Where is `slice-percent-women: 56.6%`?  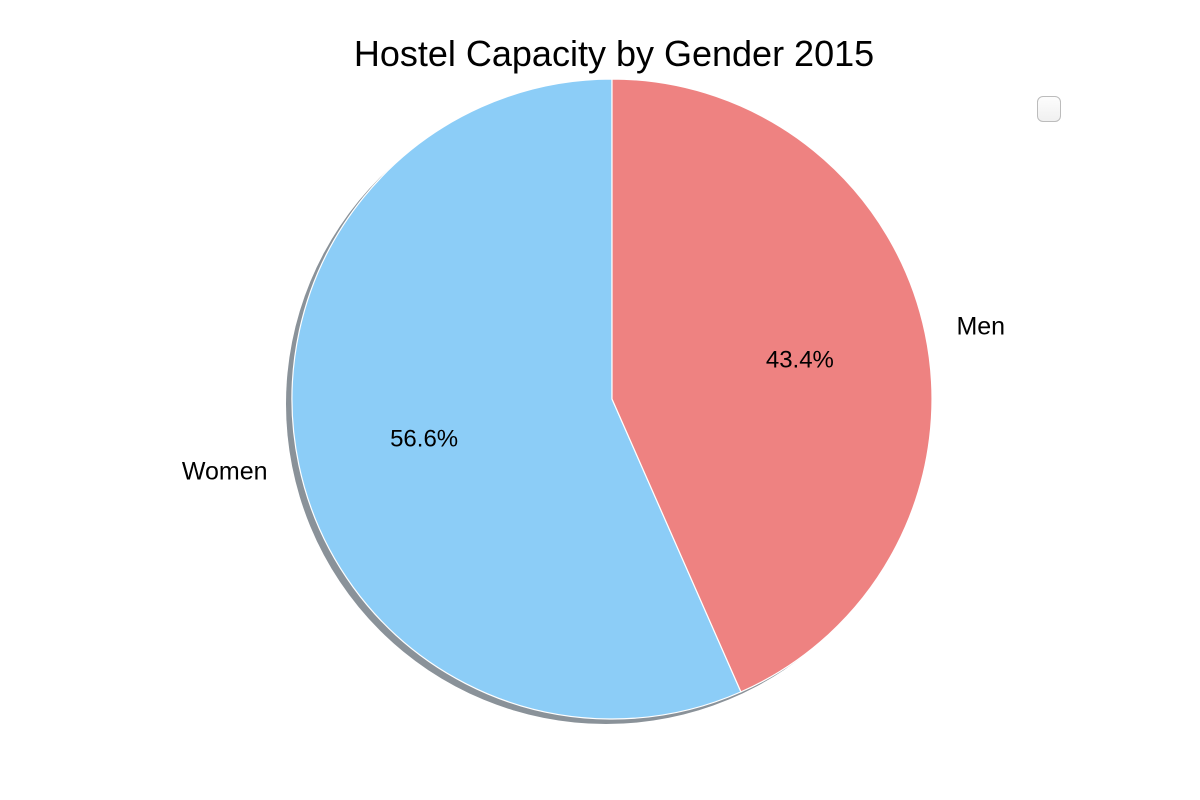
slice-percent-women: 56.6% is located at coordinates (424, 439).